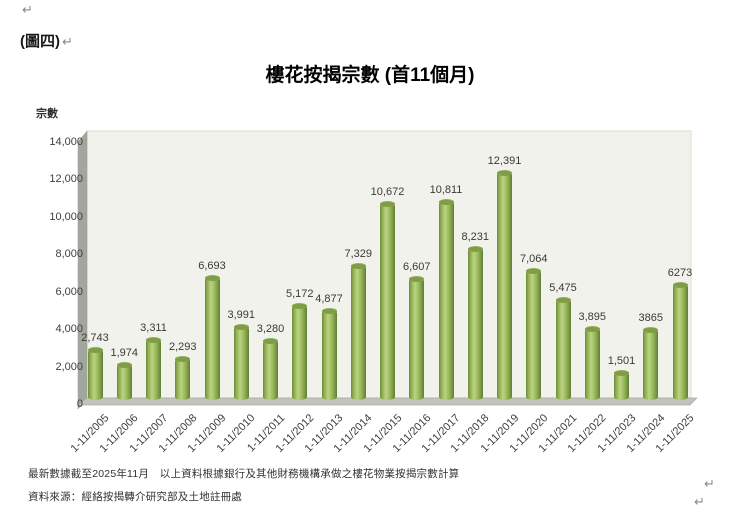 Image resolution: width=740 pixels, height=519 pixels. I want to click on y-tick-label: 10,000, so click(66, 216).